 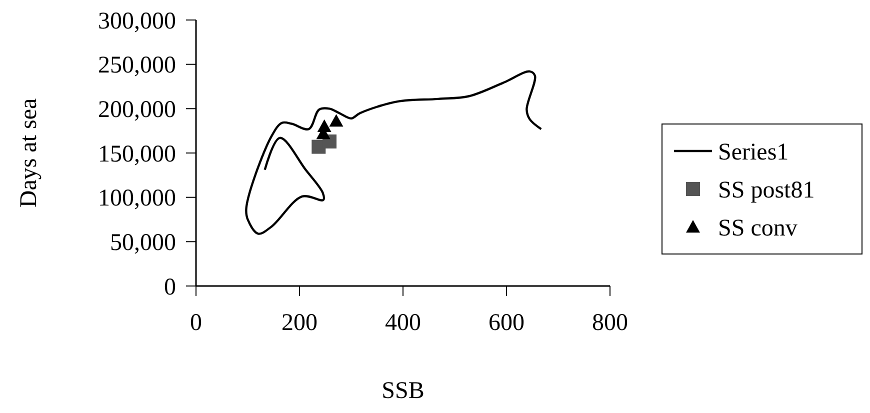 What do you see at coordinates (137, 65) in the screenshot?
I see `y-tick-label: 250,000` at bounding box center [137, 65].